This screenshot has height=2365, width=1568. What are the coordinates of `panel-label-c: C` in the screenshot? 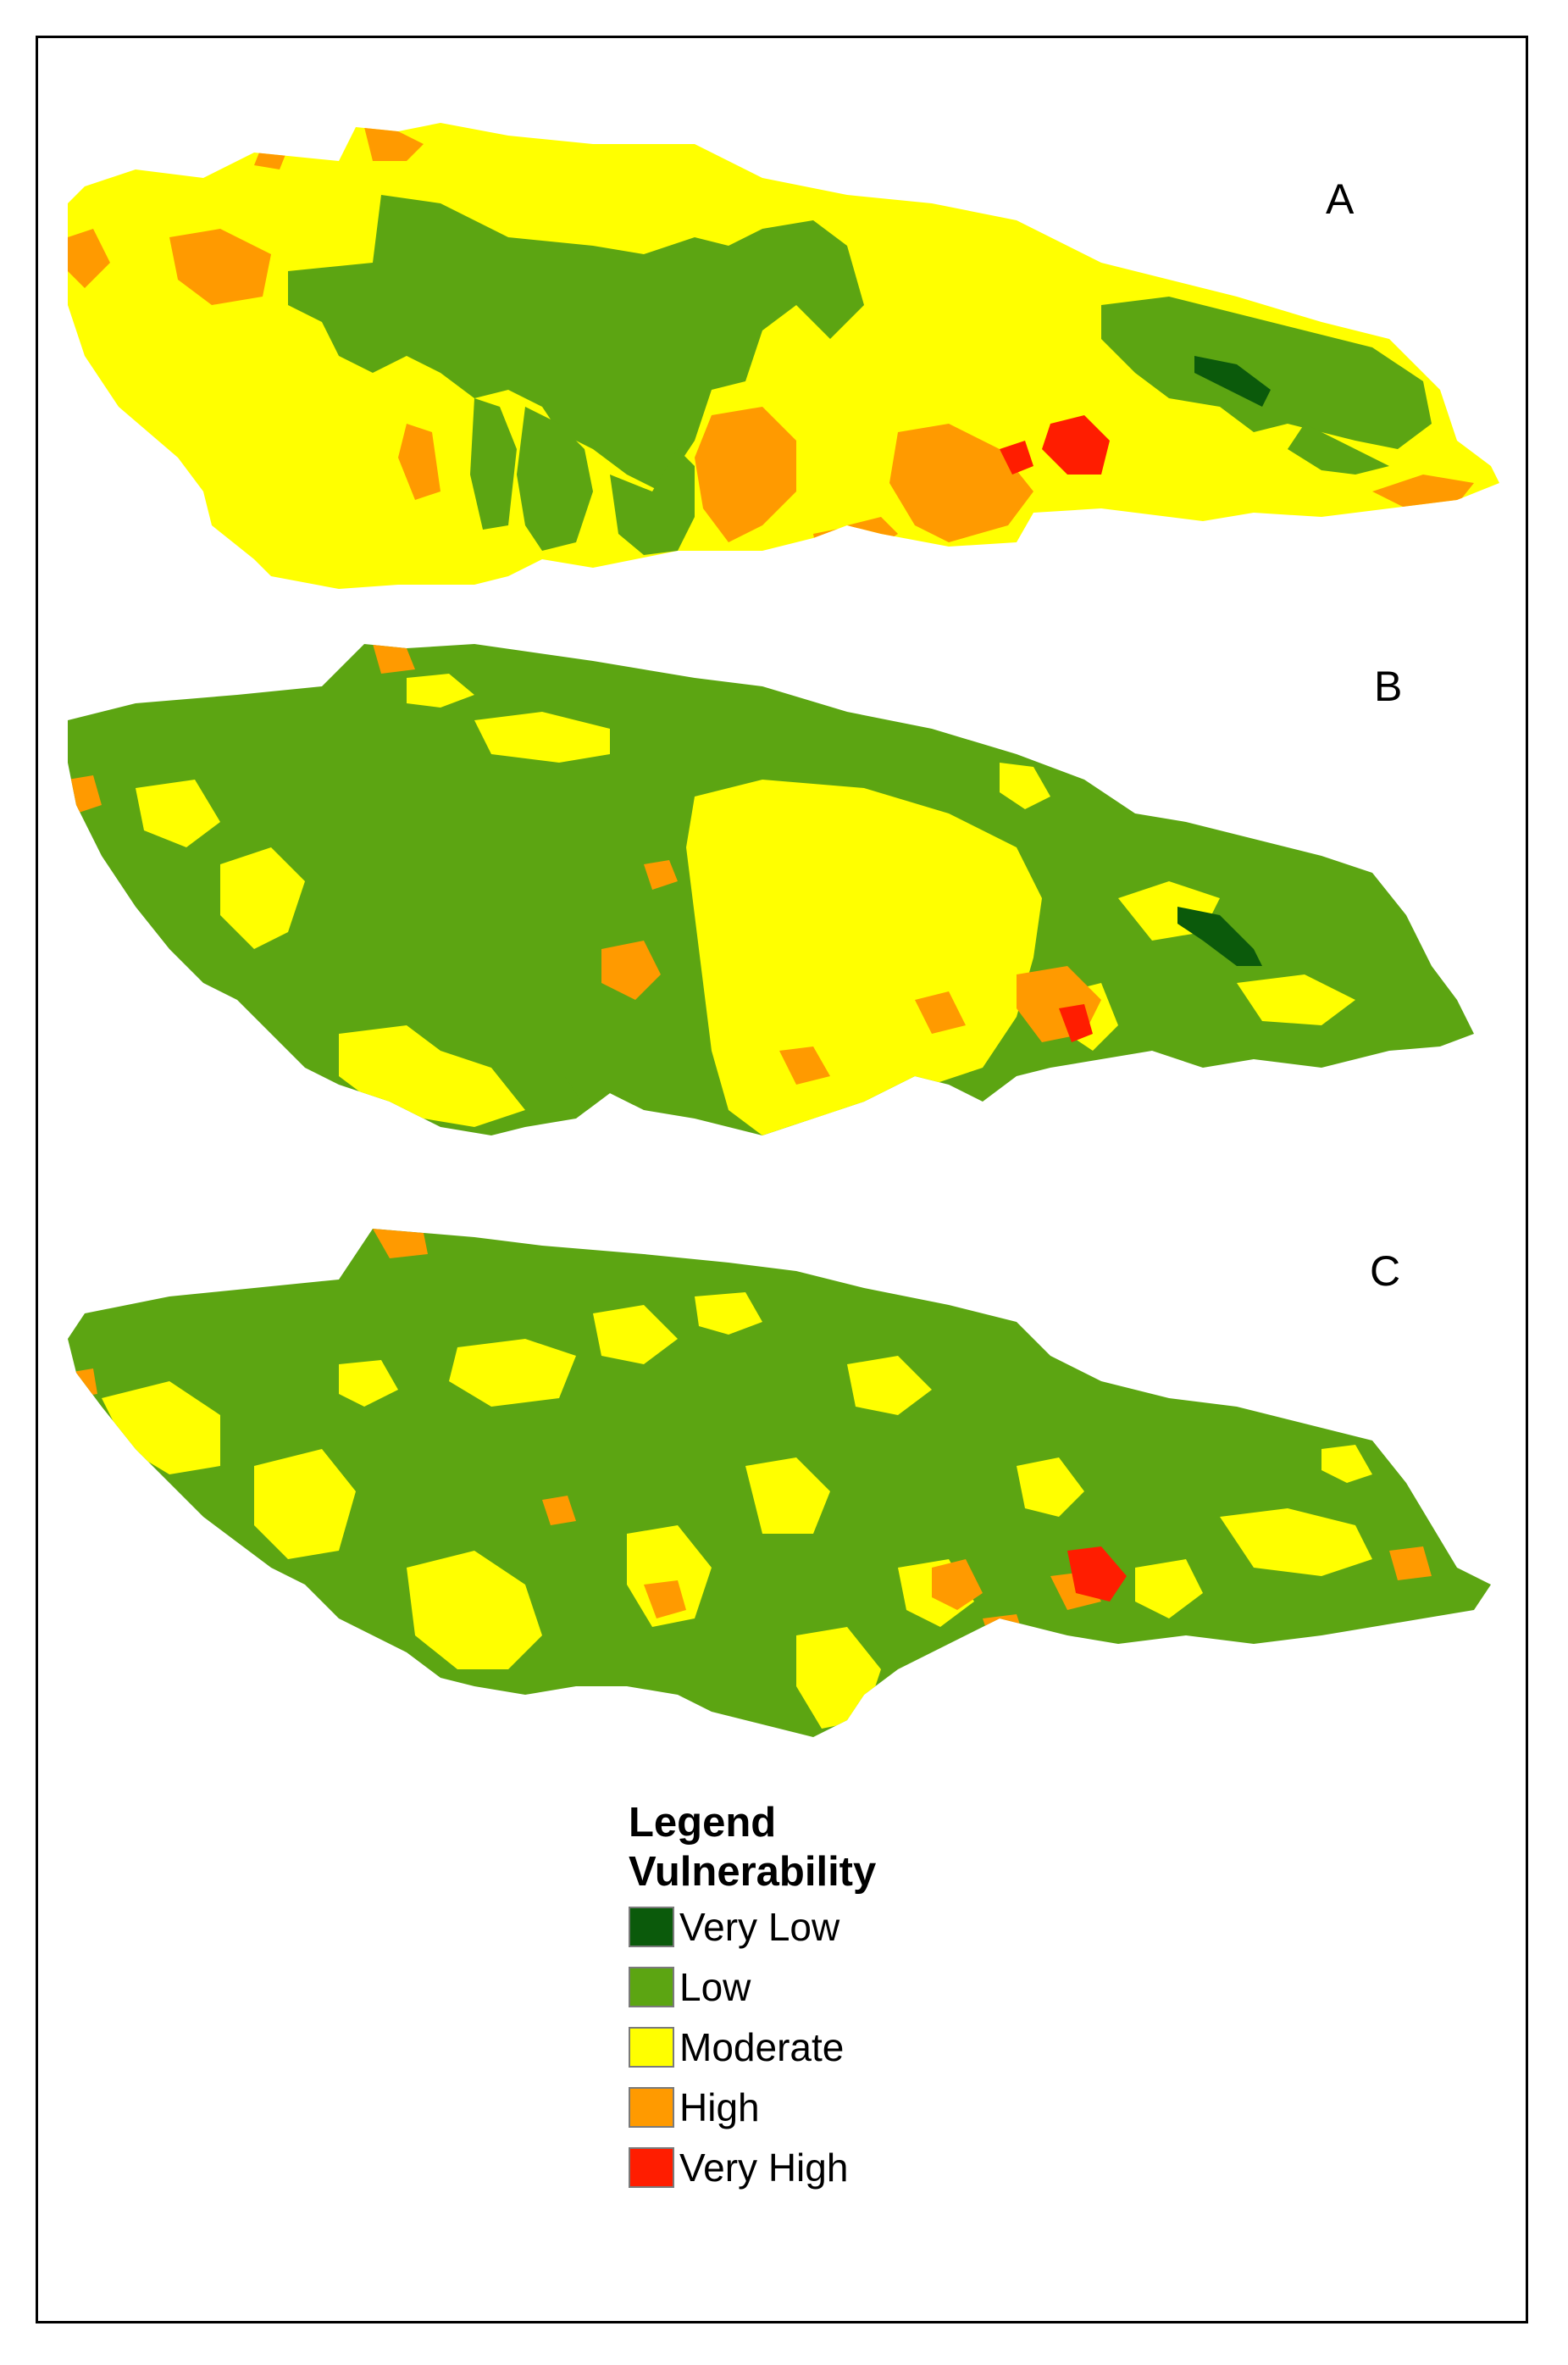 It's located at (1385, 1271).